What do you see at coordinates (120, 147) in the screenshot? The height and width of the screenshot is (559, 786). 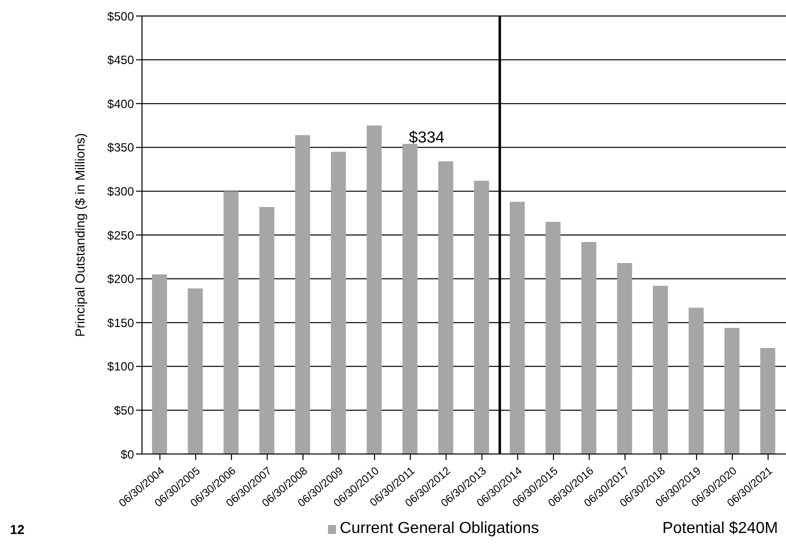 I see `y-tick-label: $350` at bounding box center [120, 147].